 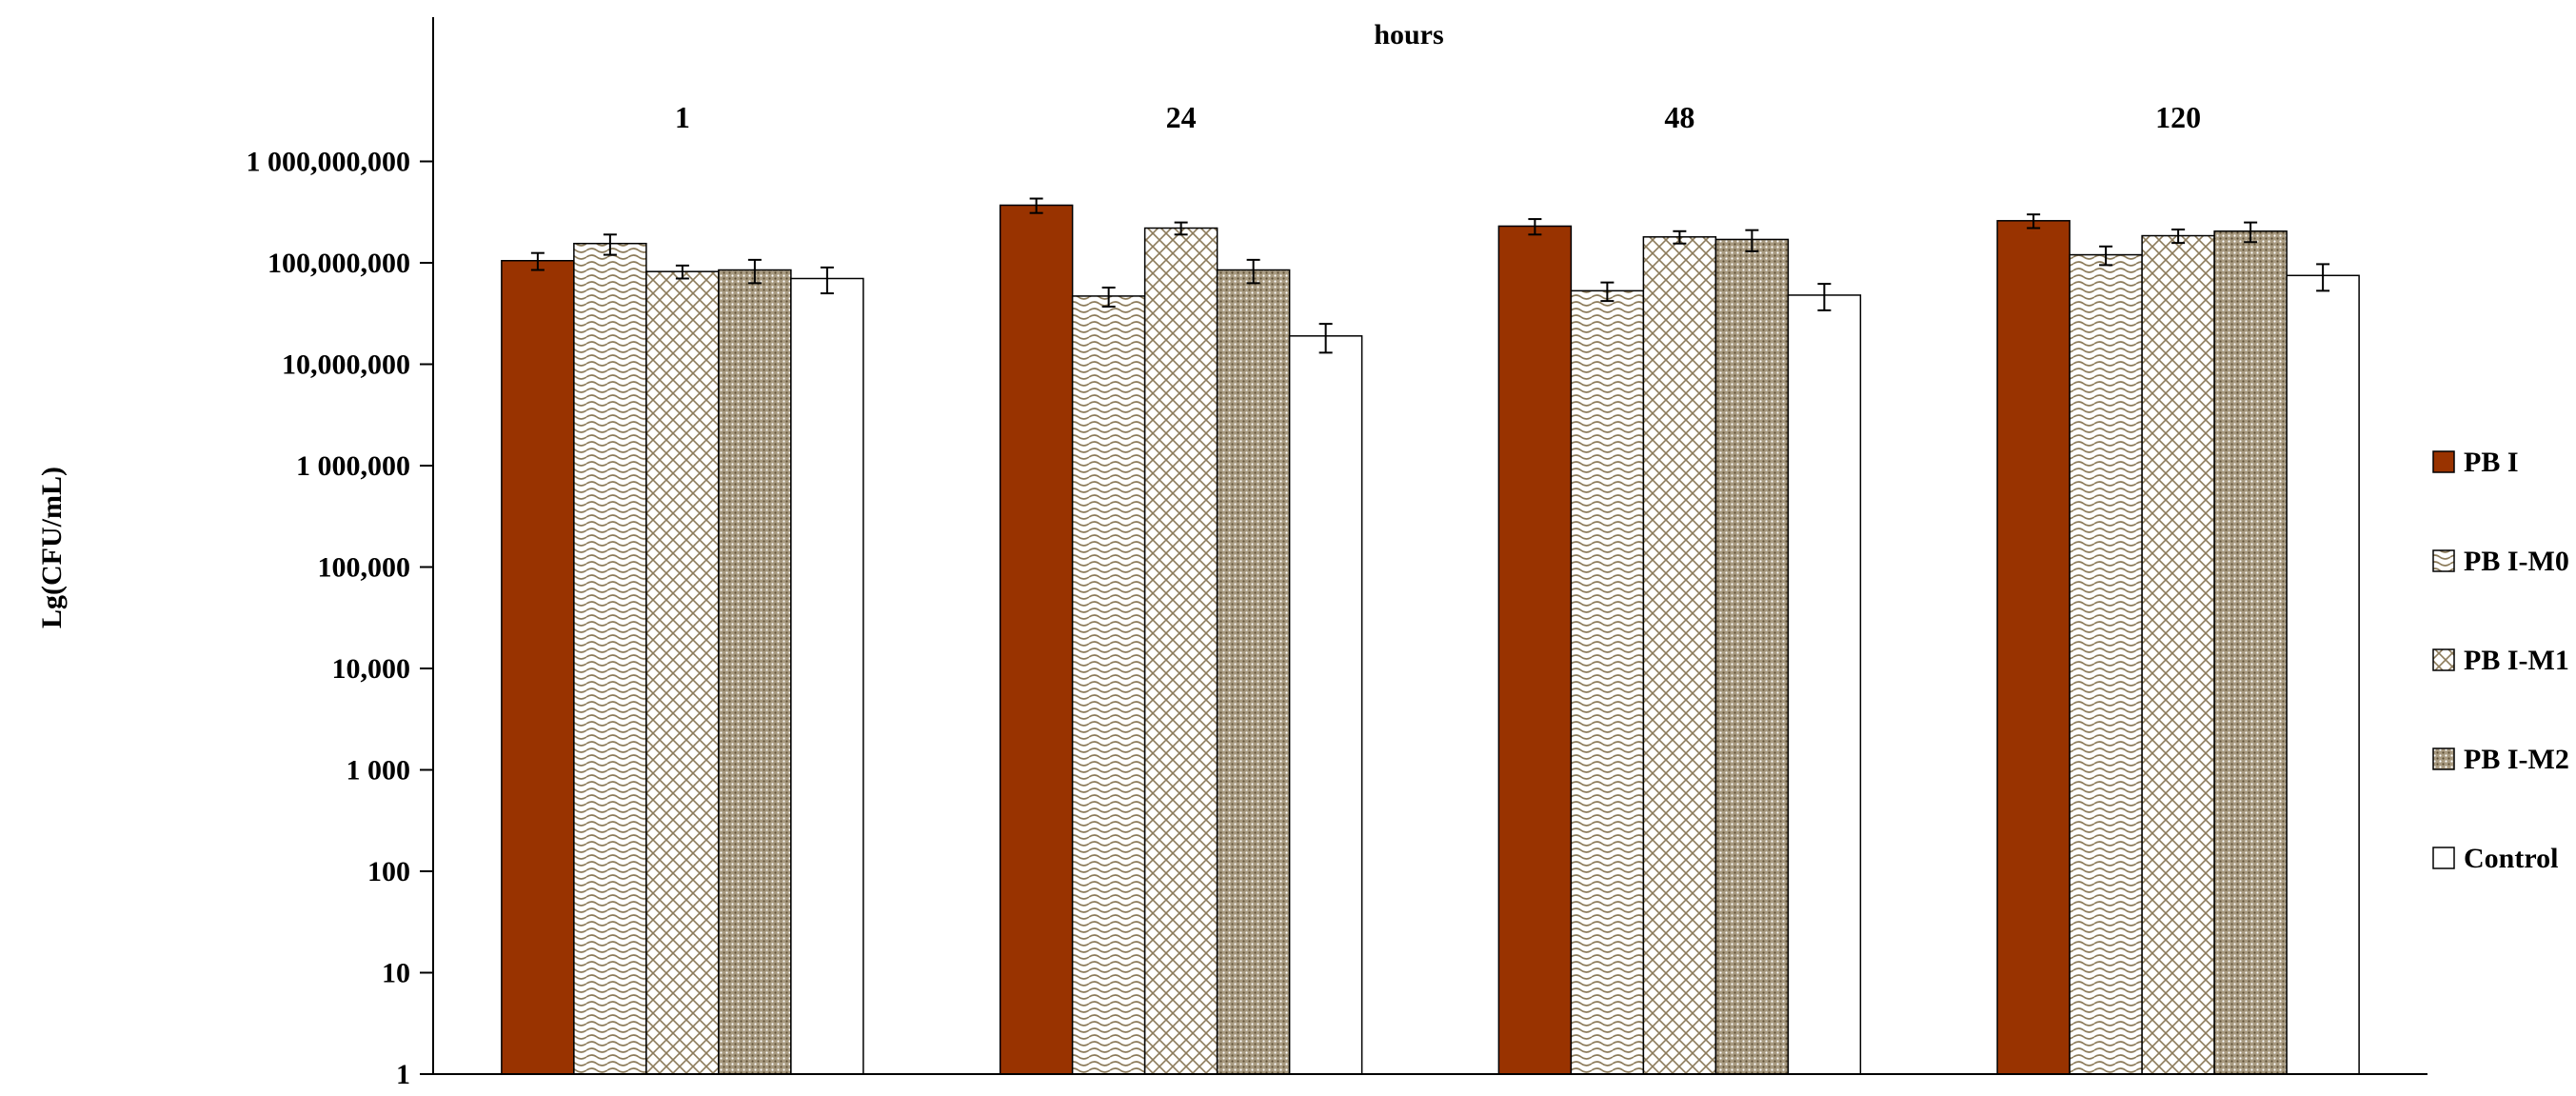 I want to click on category-label: 1, so click(x=682, y=117).